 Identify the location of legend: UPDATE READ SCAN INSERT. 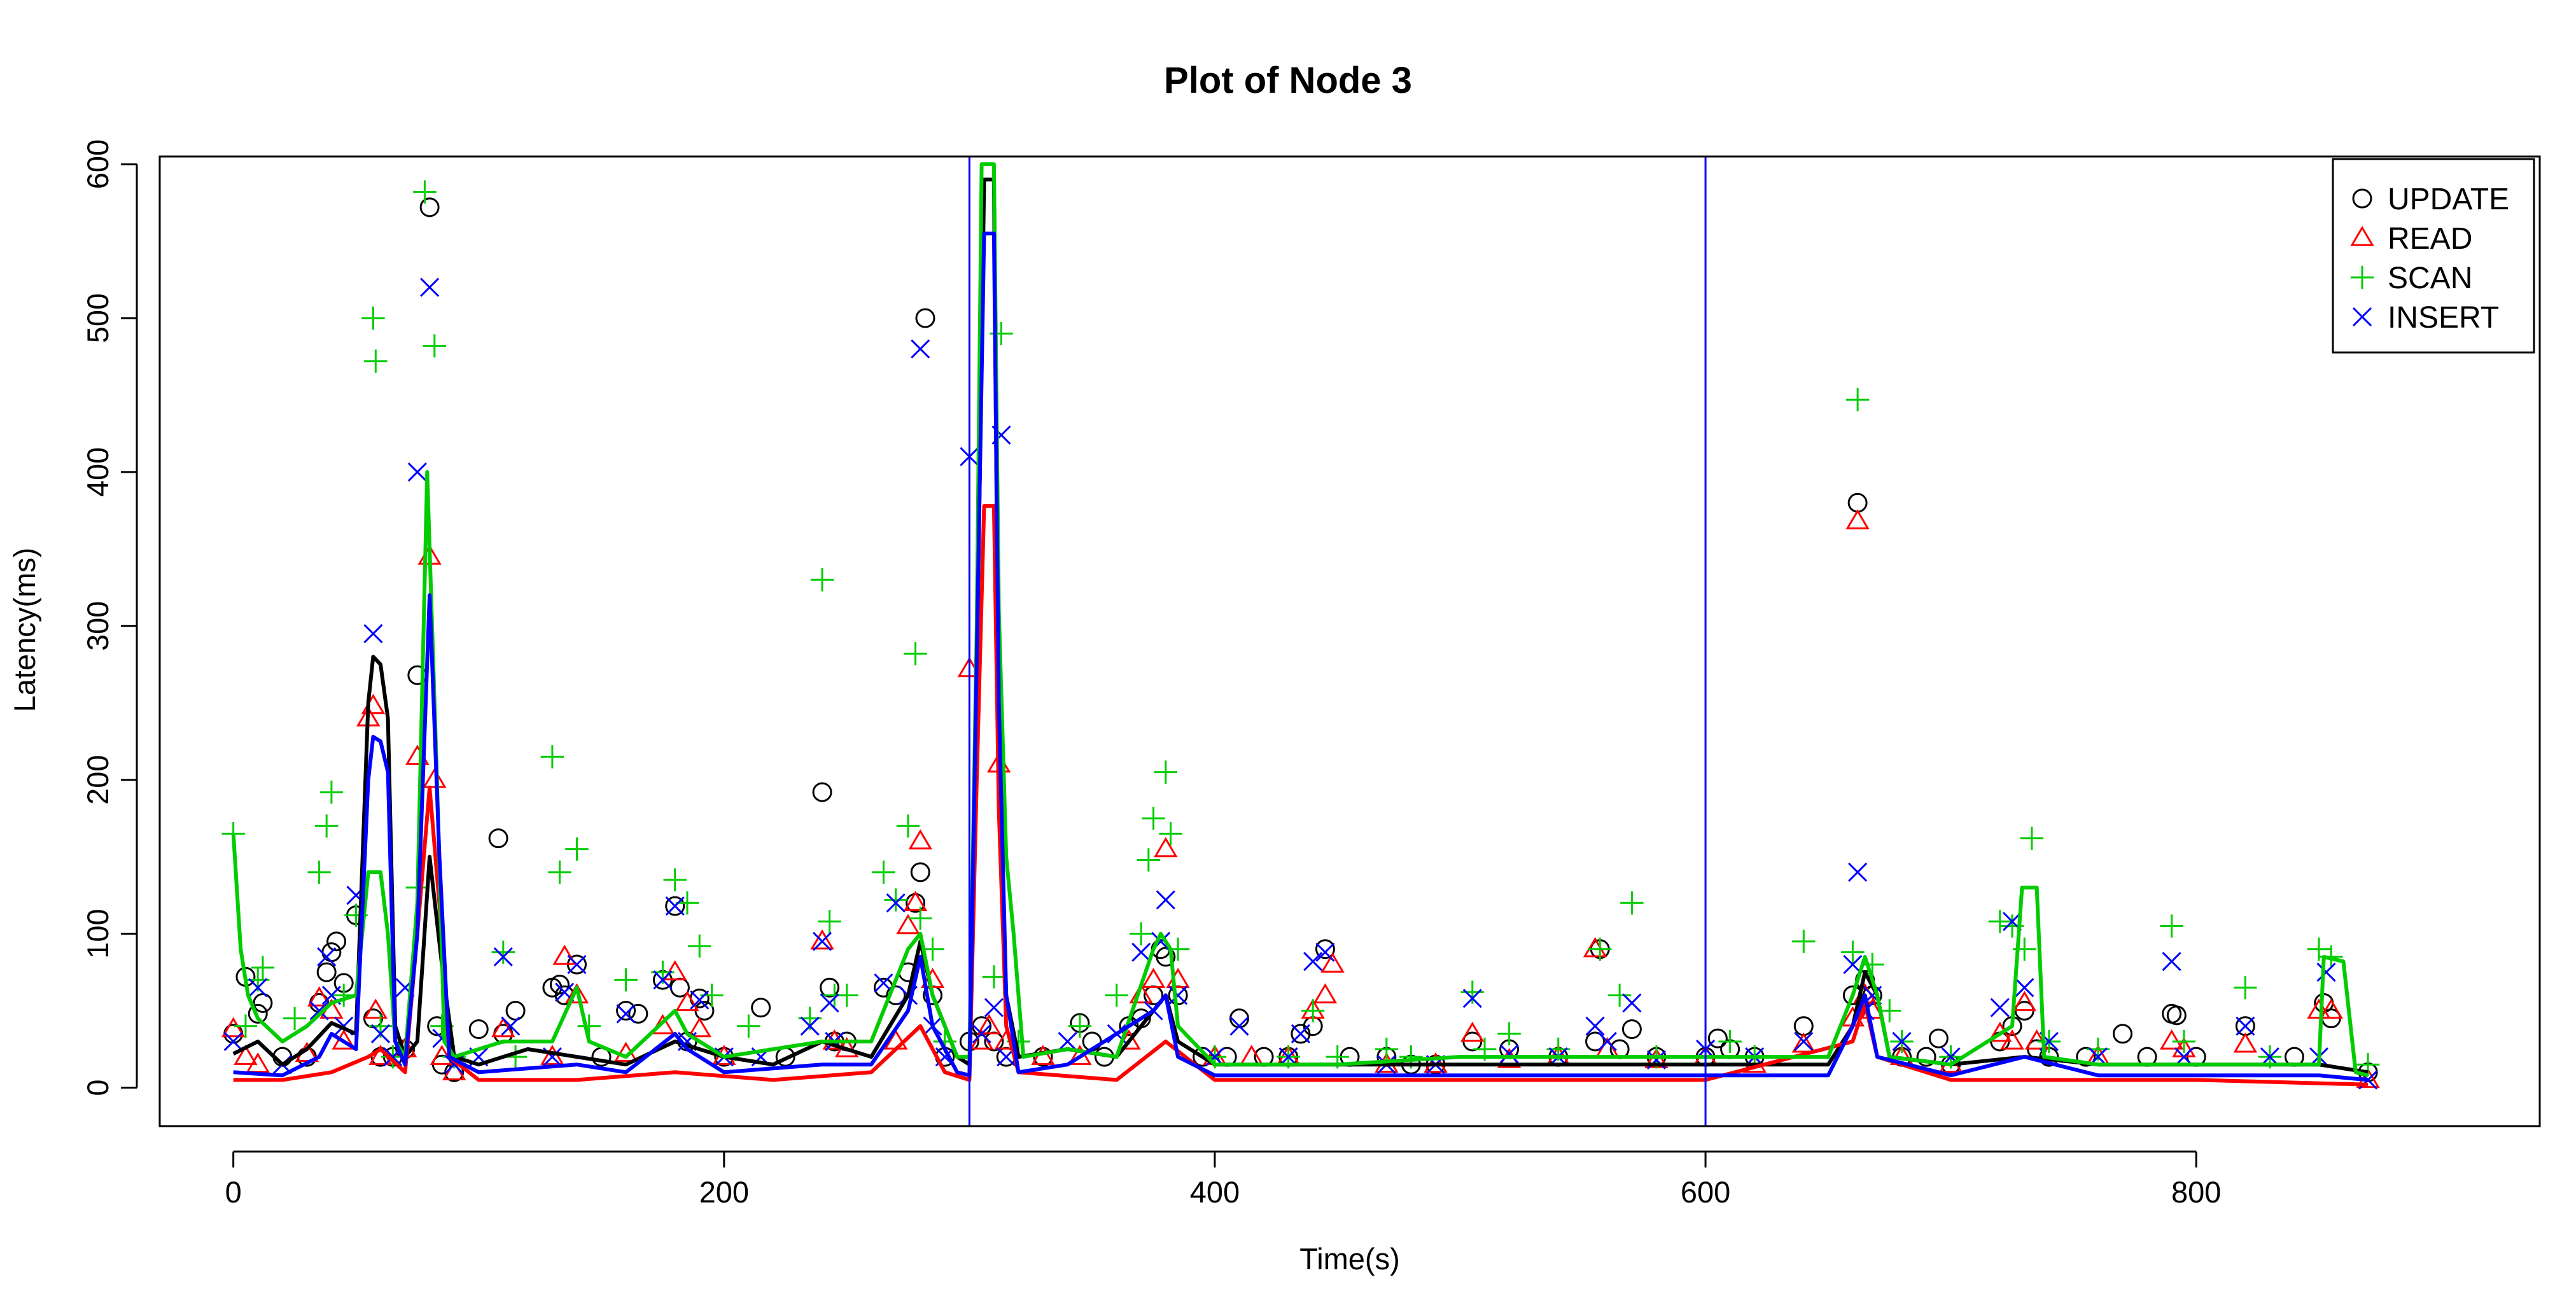
(2433, 256).